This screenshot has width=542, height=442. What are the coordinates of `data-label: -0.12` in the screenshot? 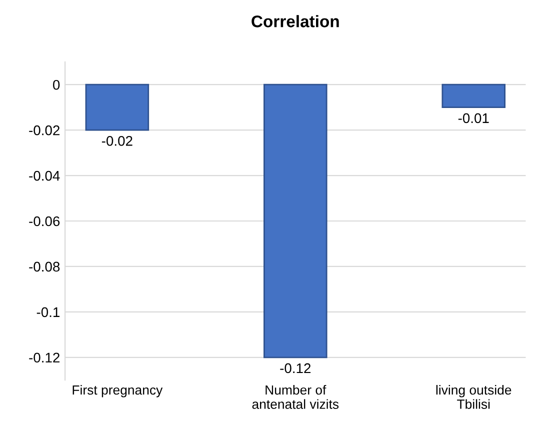 It's located at (295, 368).